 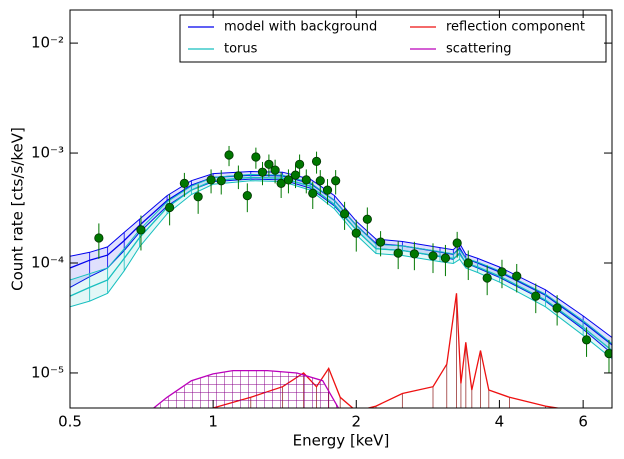 I want to click on x-tick-label: 0.5, so click(x=70, y=422).